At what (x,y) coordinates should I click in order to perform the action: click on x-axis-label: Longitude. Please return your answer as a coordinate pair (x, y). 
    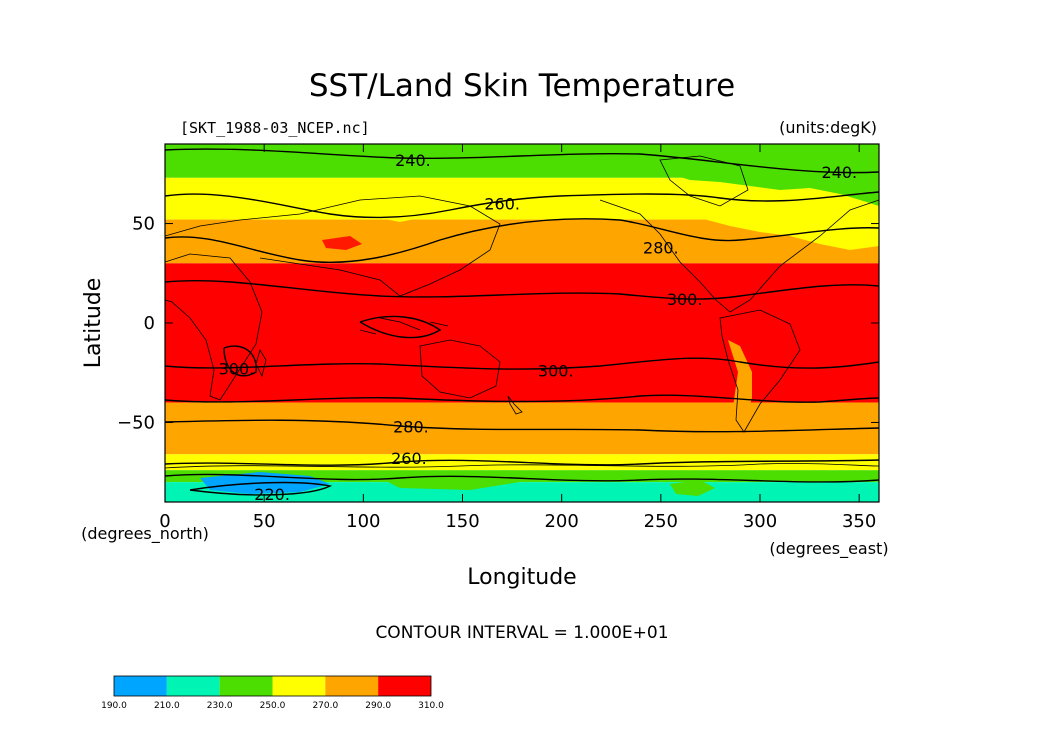
    Looking at the image, I should click on (521, 577).